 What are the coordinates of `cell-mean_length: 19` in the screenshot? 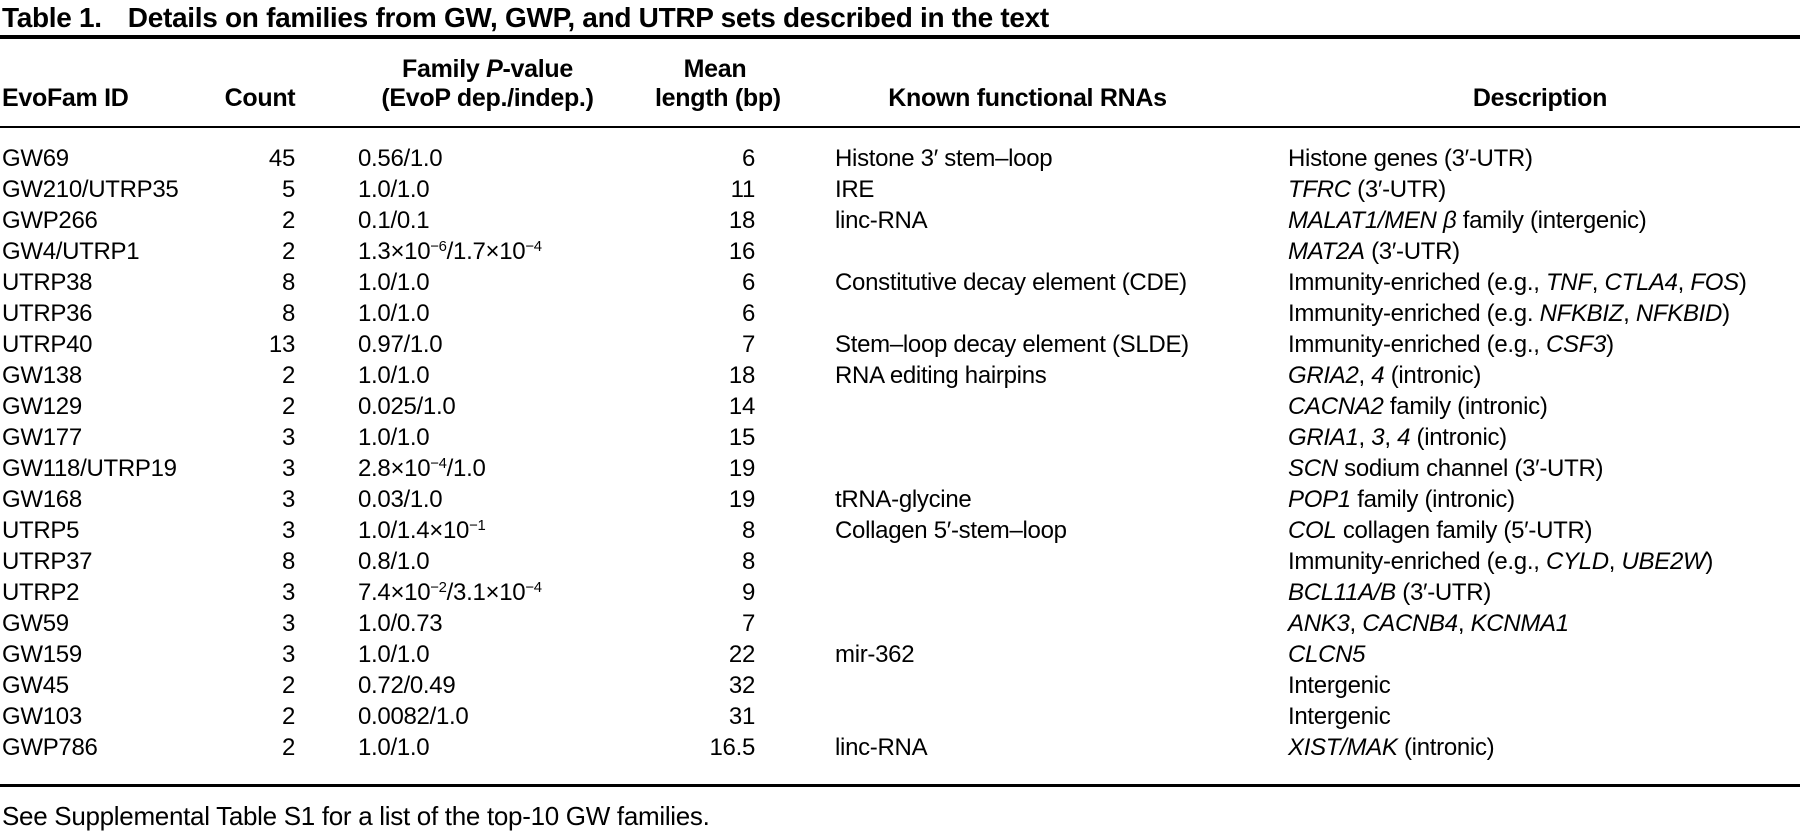 It's located at (741, 468).